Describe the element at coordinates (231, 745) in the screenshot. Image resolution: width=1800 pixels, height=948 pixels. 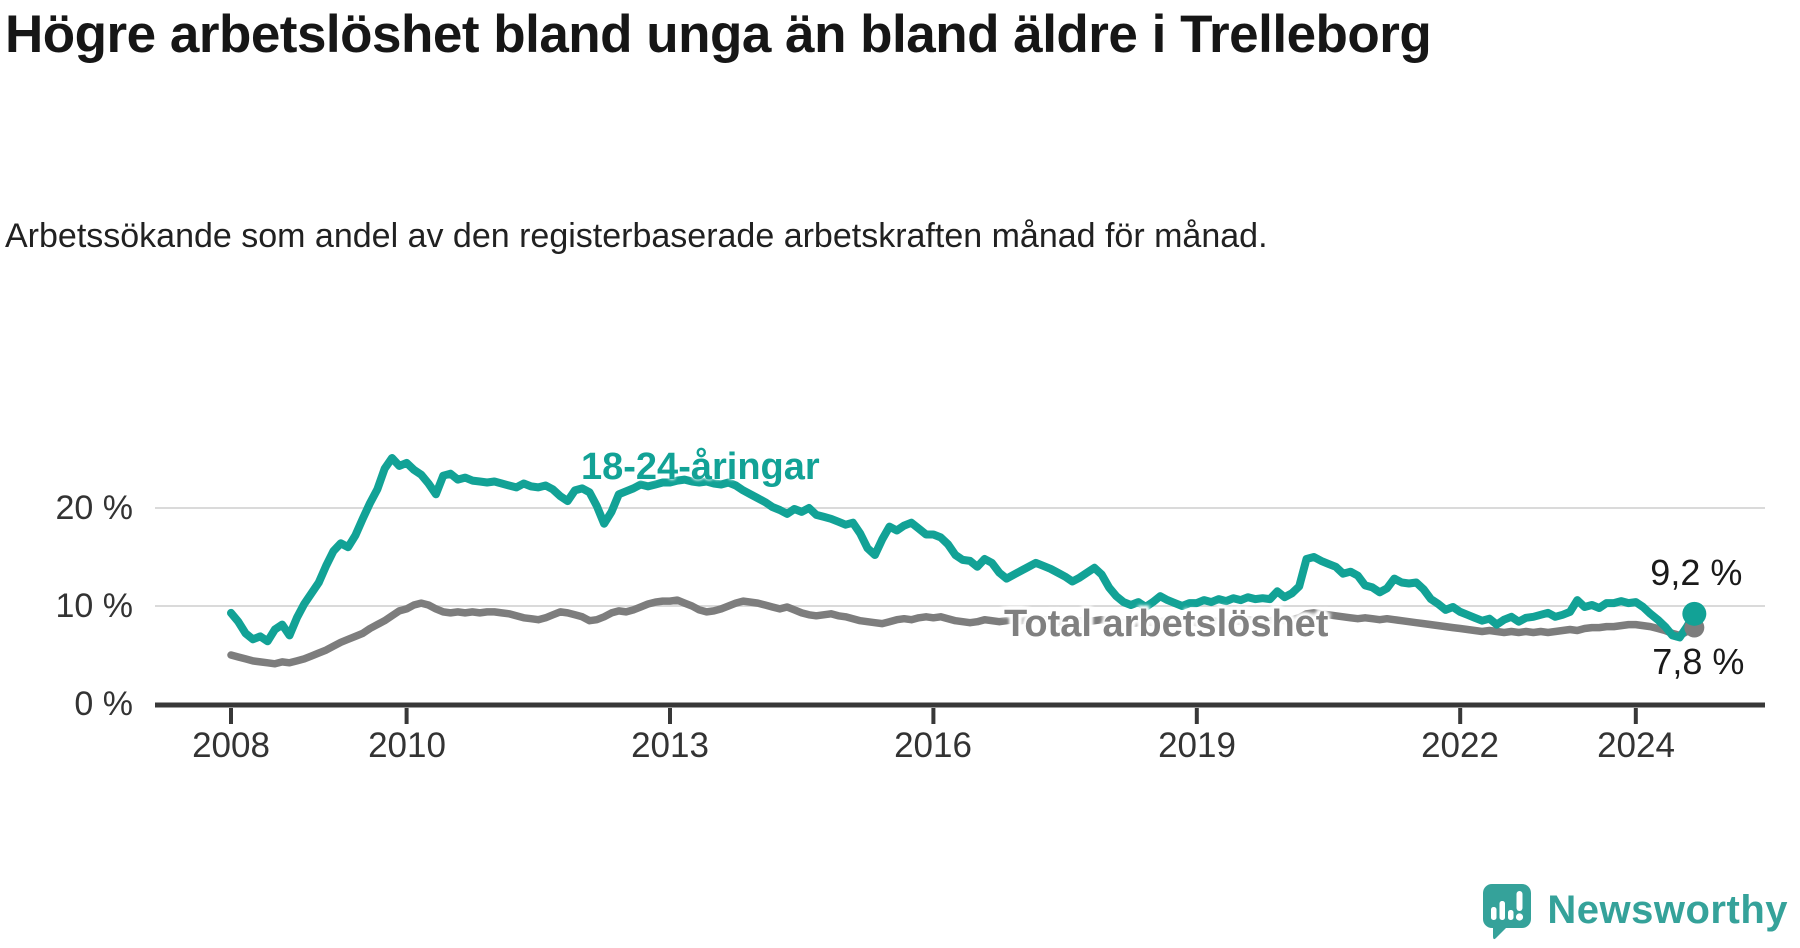
I see `x-tick-label-2008: 2008` at that location.